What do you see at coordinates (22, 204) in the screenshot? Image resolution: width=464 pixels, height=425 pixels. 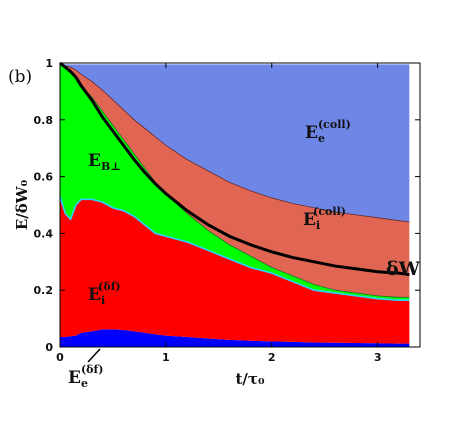 I see `y-axis-label: E/δW₀` at bounding box center [22, 204].